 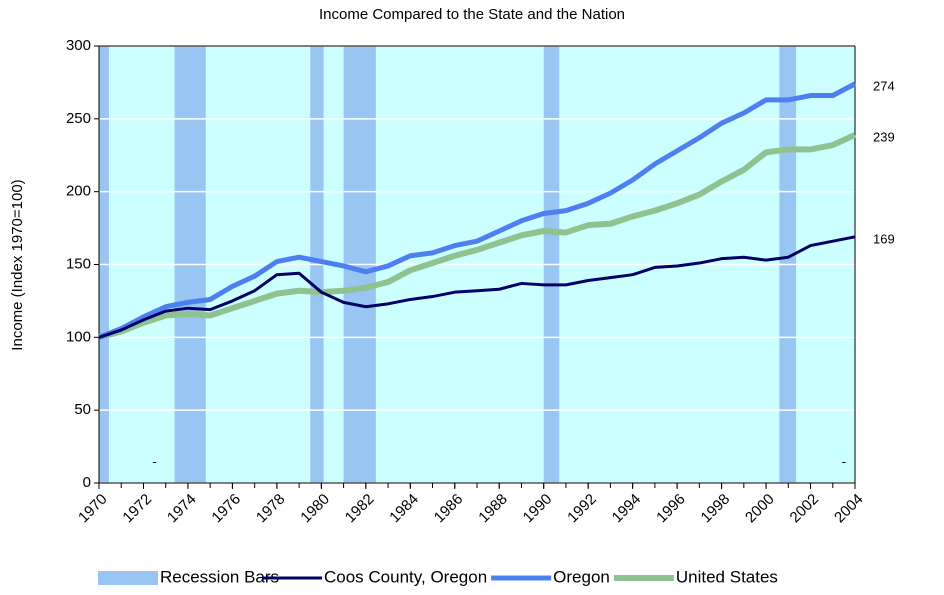 I want to click on legend-label: Coos County, Oregon, so click(x=405, y=576).